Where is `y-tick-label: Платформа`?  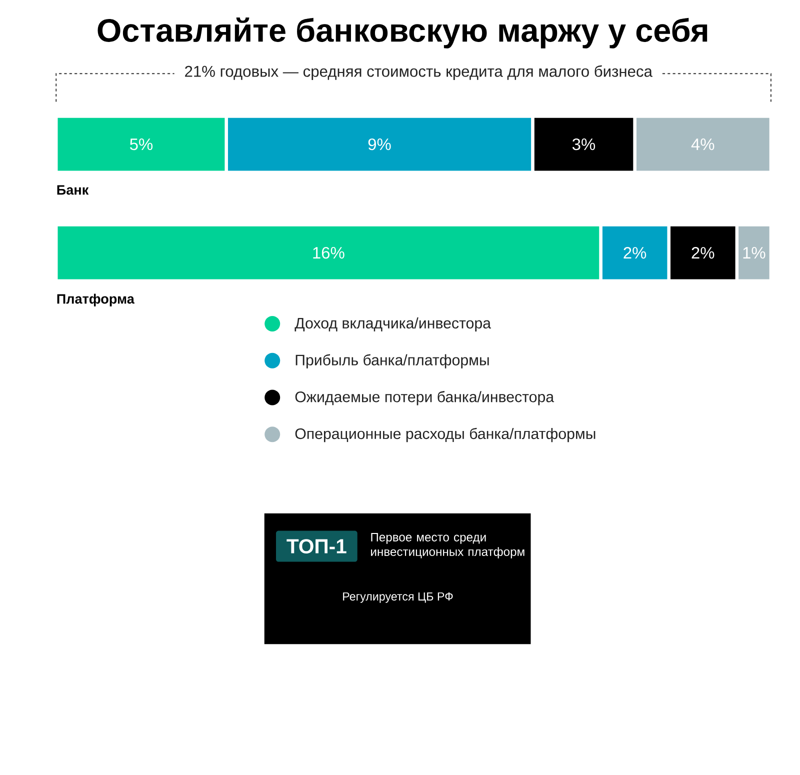
y-tick-label: Платформа is located at coordinates (95, 300).